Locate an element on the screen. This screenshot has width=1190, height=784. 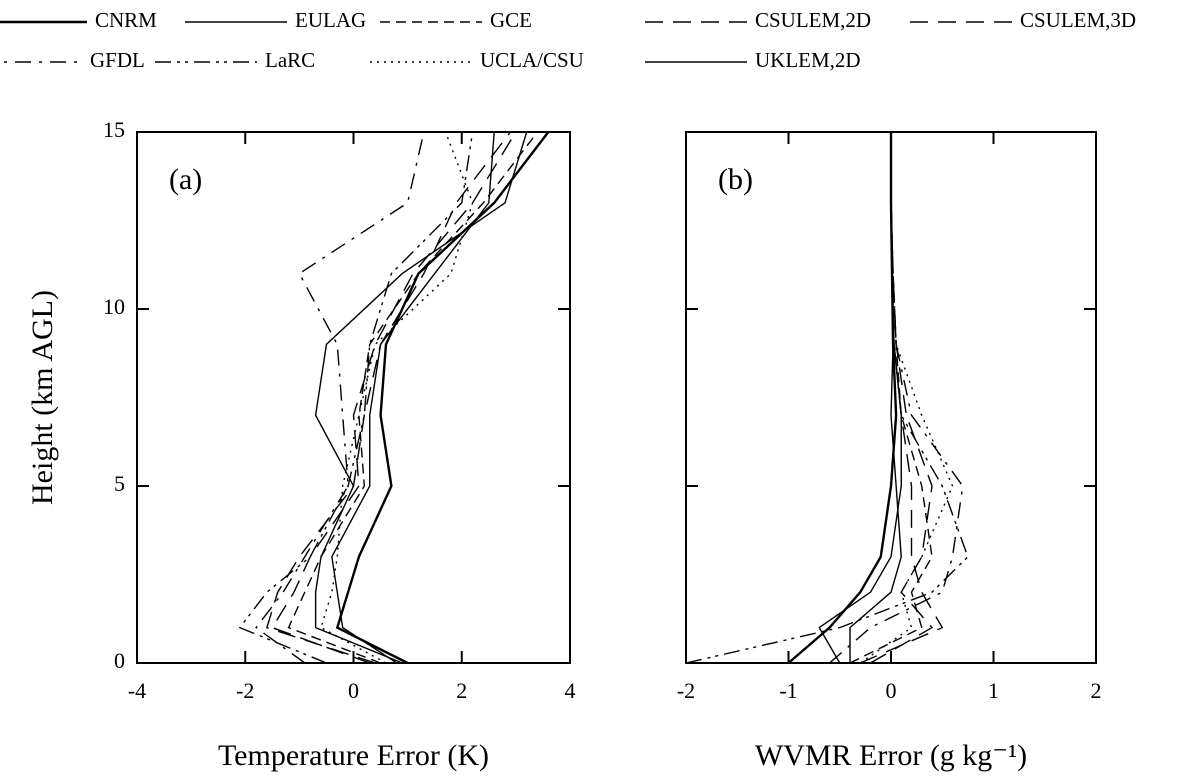
legend-label: EULAG is located at coordinates (330, 20).